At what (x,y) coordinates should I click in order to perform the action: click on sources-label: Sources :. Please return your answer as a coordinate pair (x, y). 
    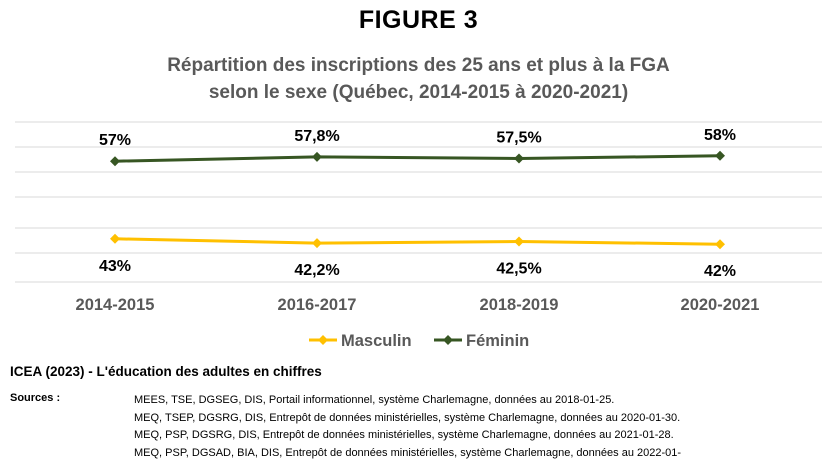
    Looking at the image, I should click on (35, 398).